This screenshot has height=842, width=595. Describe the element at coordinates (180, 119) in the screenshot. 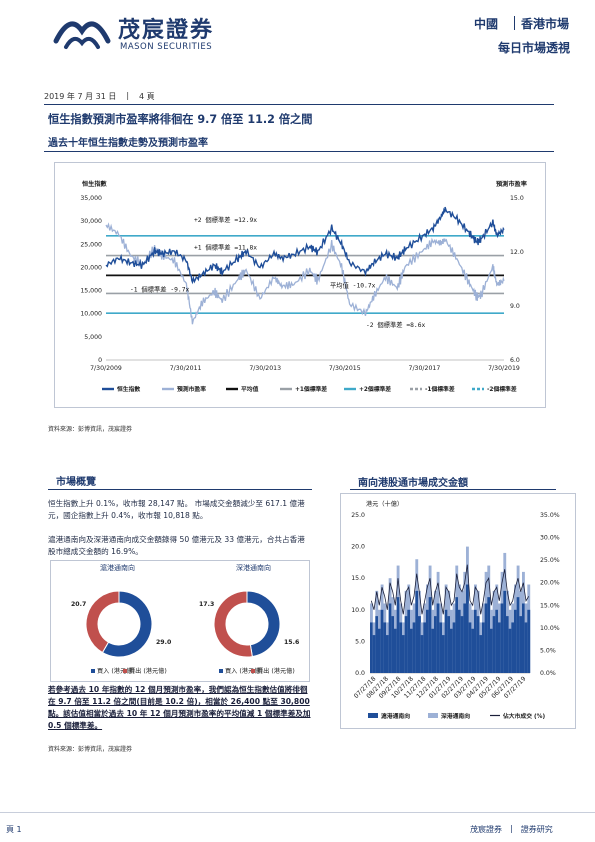

I see `headline: 恒生指數預測市盈率將徘徊在 9.7 倍至 11.2 倍之間` at that location.